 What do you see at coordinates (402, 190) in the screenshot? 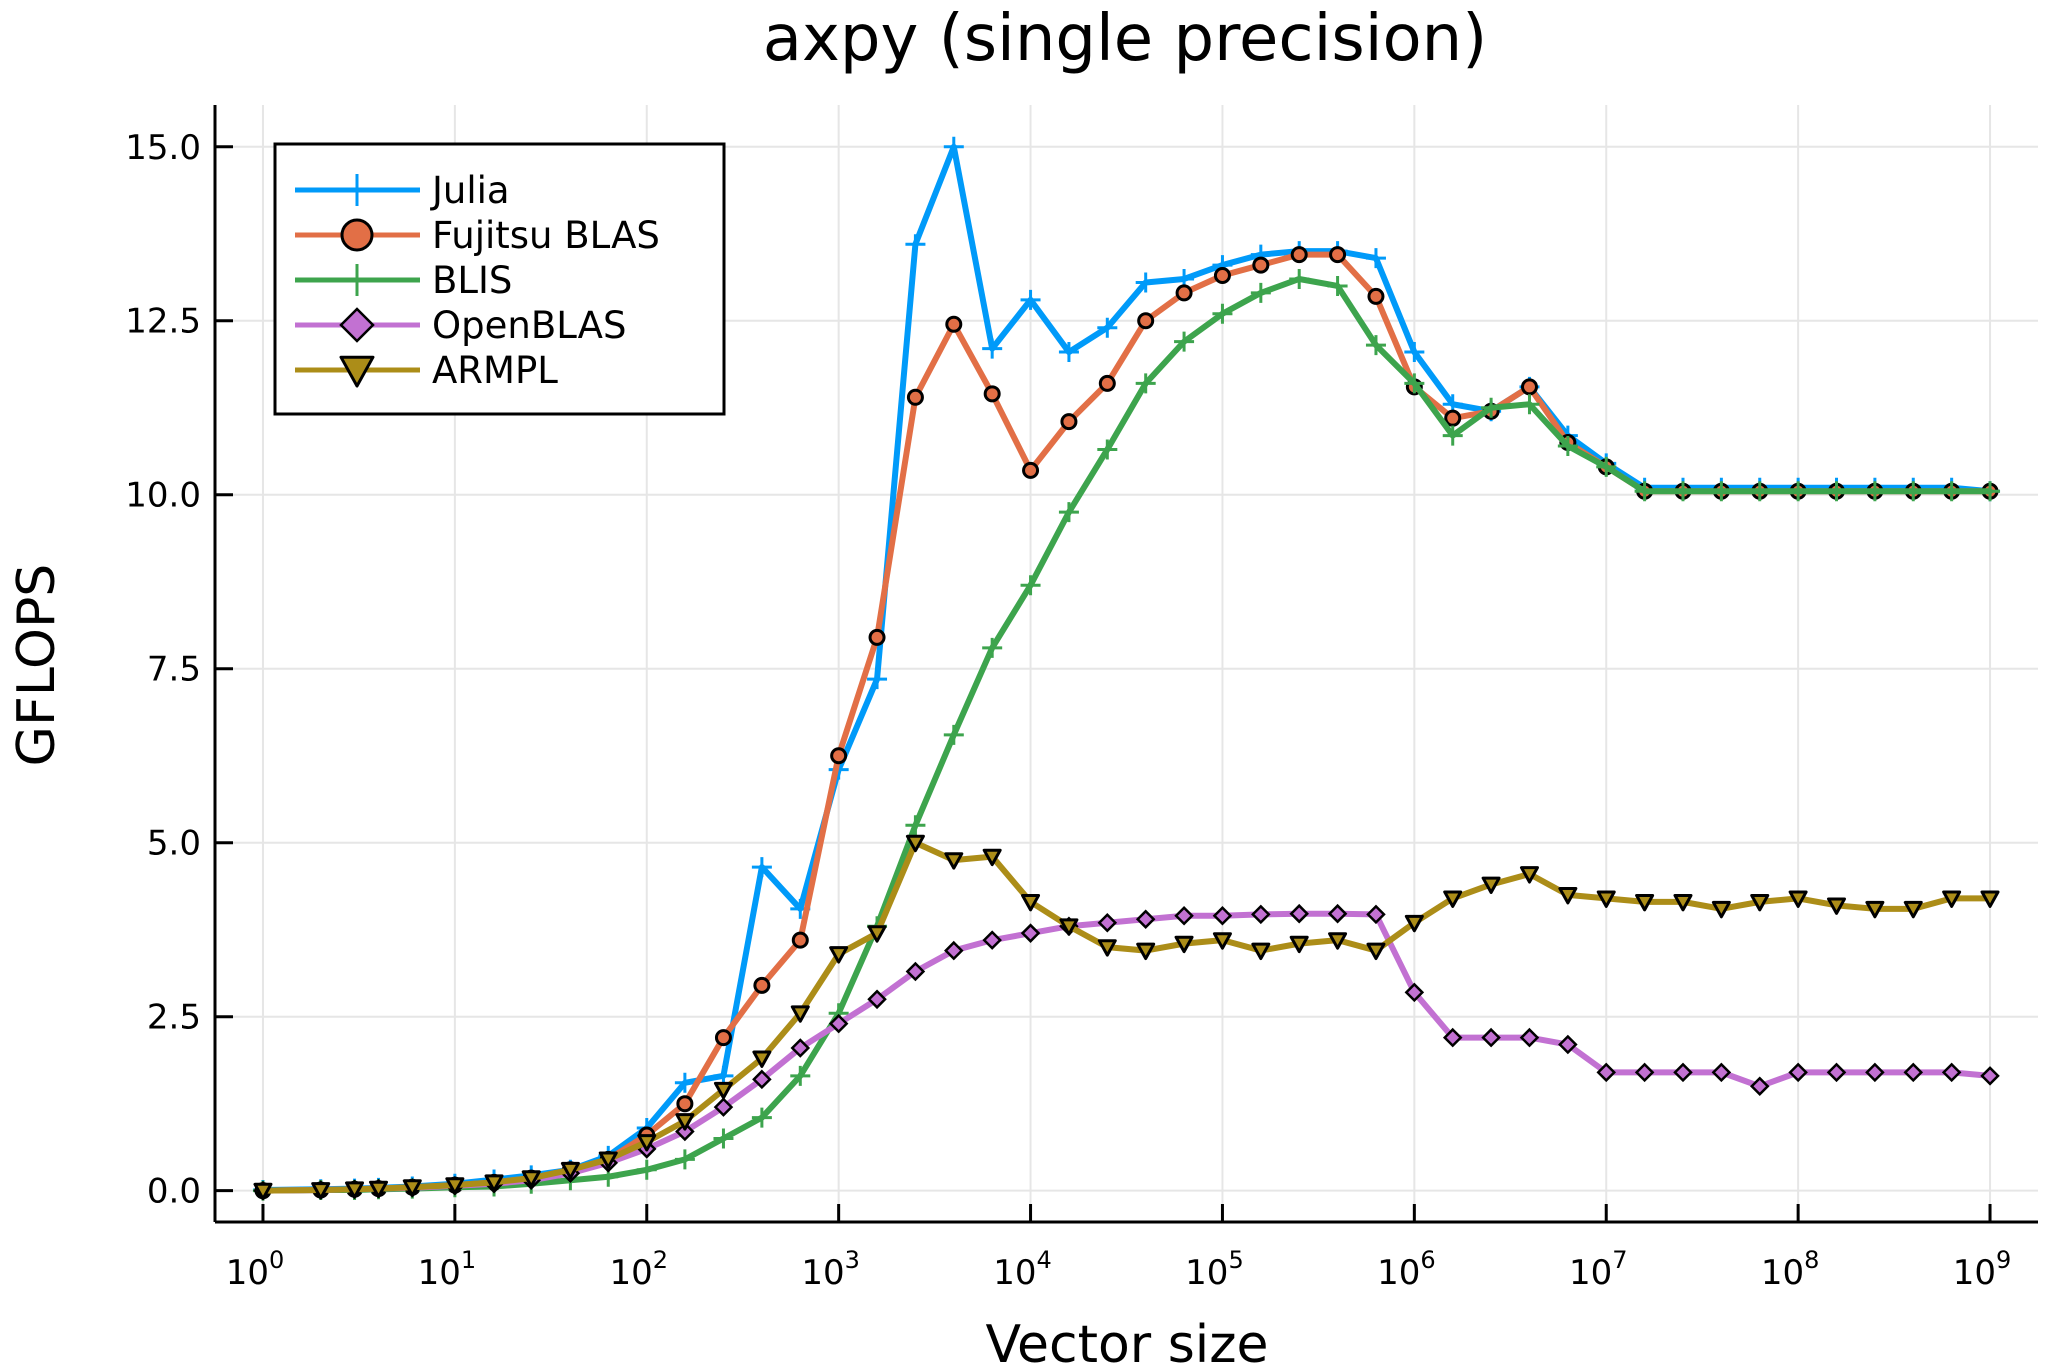
I see `legend-item: Julia` at bounding box center [402, 190].